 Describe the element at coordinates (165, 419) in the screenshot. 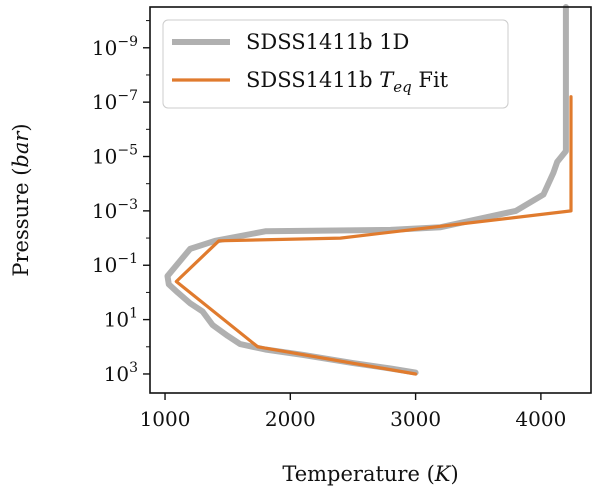

I see `x-tick-label: 1000` at that location.